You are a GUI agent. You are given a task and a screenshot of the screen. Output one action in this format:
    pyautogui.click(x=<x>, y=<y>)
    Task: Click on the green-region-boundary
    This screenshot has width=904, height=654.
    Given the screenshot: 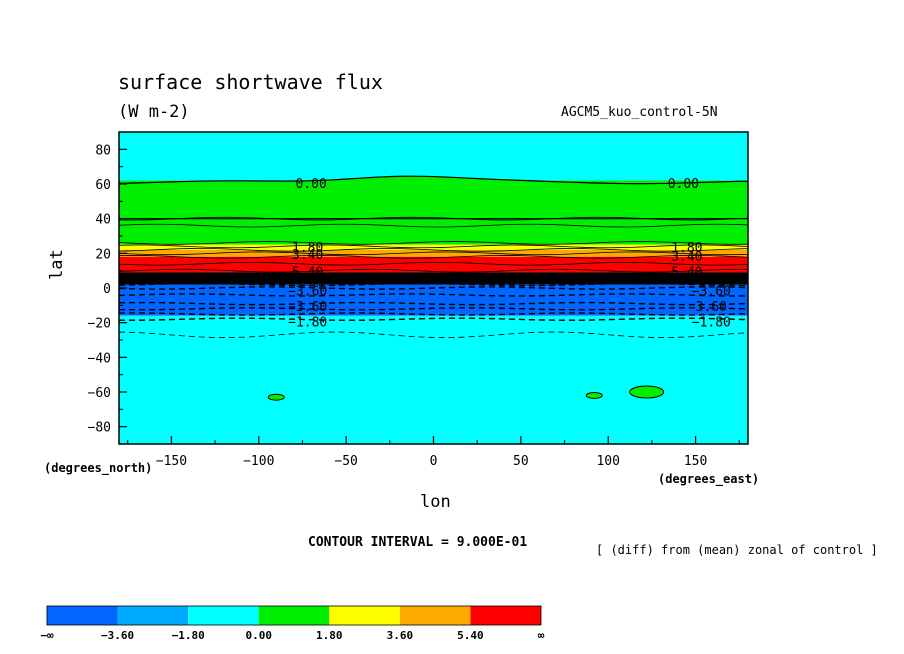 What is the action you would take?
    pyautogui.click(x=433, y=197)
    